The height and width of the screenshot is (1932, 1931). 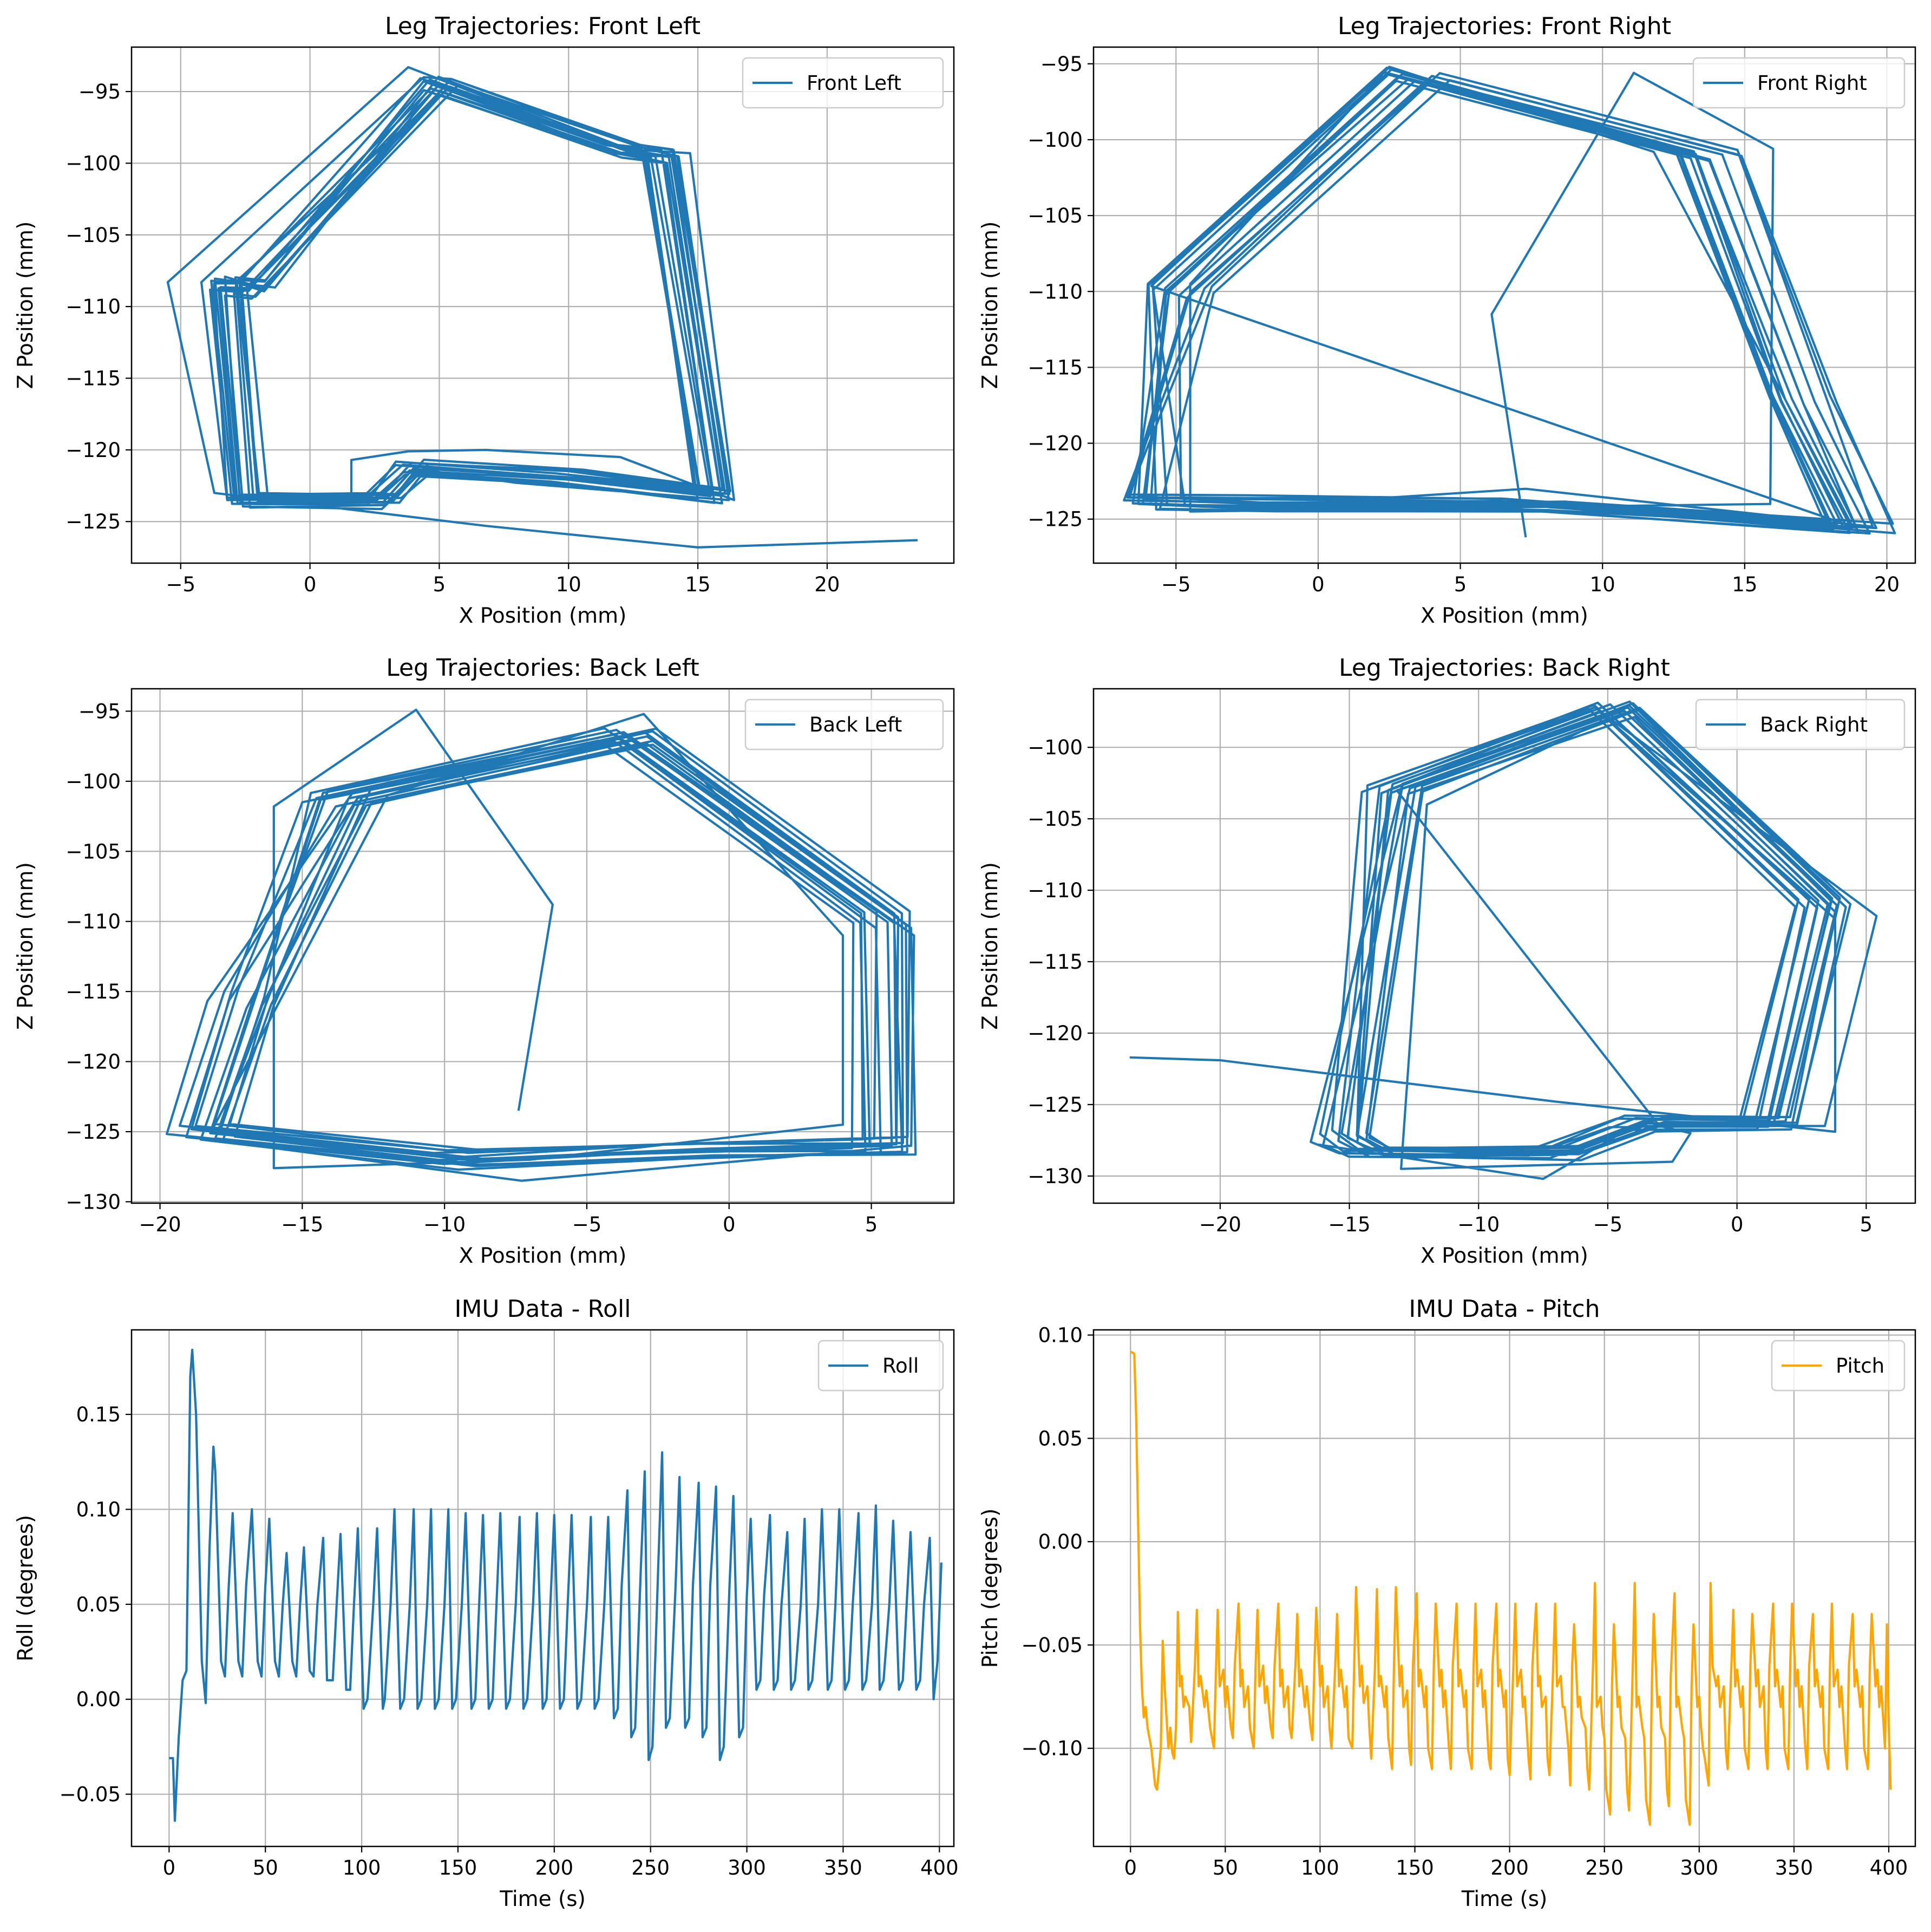 I want to click on legend: Front Right, so click(x=1799, y=83).